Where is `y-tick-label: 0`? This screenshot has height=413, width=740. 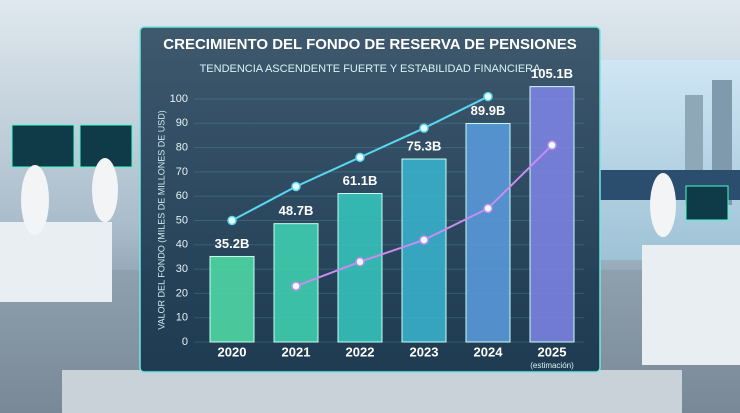 y-tick-label: 0 is located at coordinates (185, 342).